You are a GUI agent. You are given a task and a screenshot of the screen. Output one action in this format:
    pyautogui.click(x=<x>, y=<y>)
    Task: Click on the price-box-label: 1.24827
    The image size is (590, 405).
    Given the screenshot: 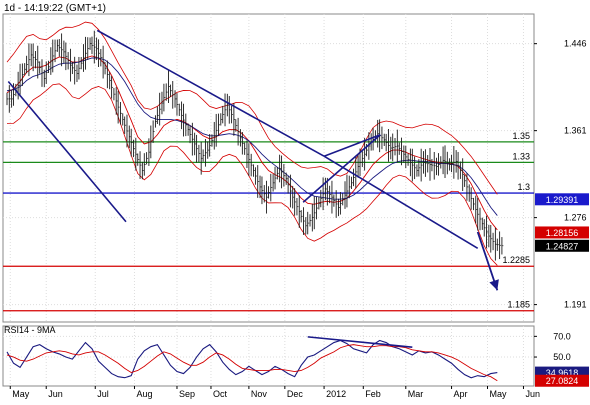 What is the action you would take?
    pyautogui.click(x=562, y=246)
    